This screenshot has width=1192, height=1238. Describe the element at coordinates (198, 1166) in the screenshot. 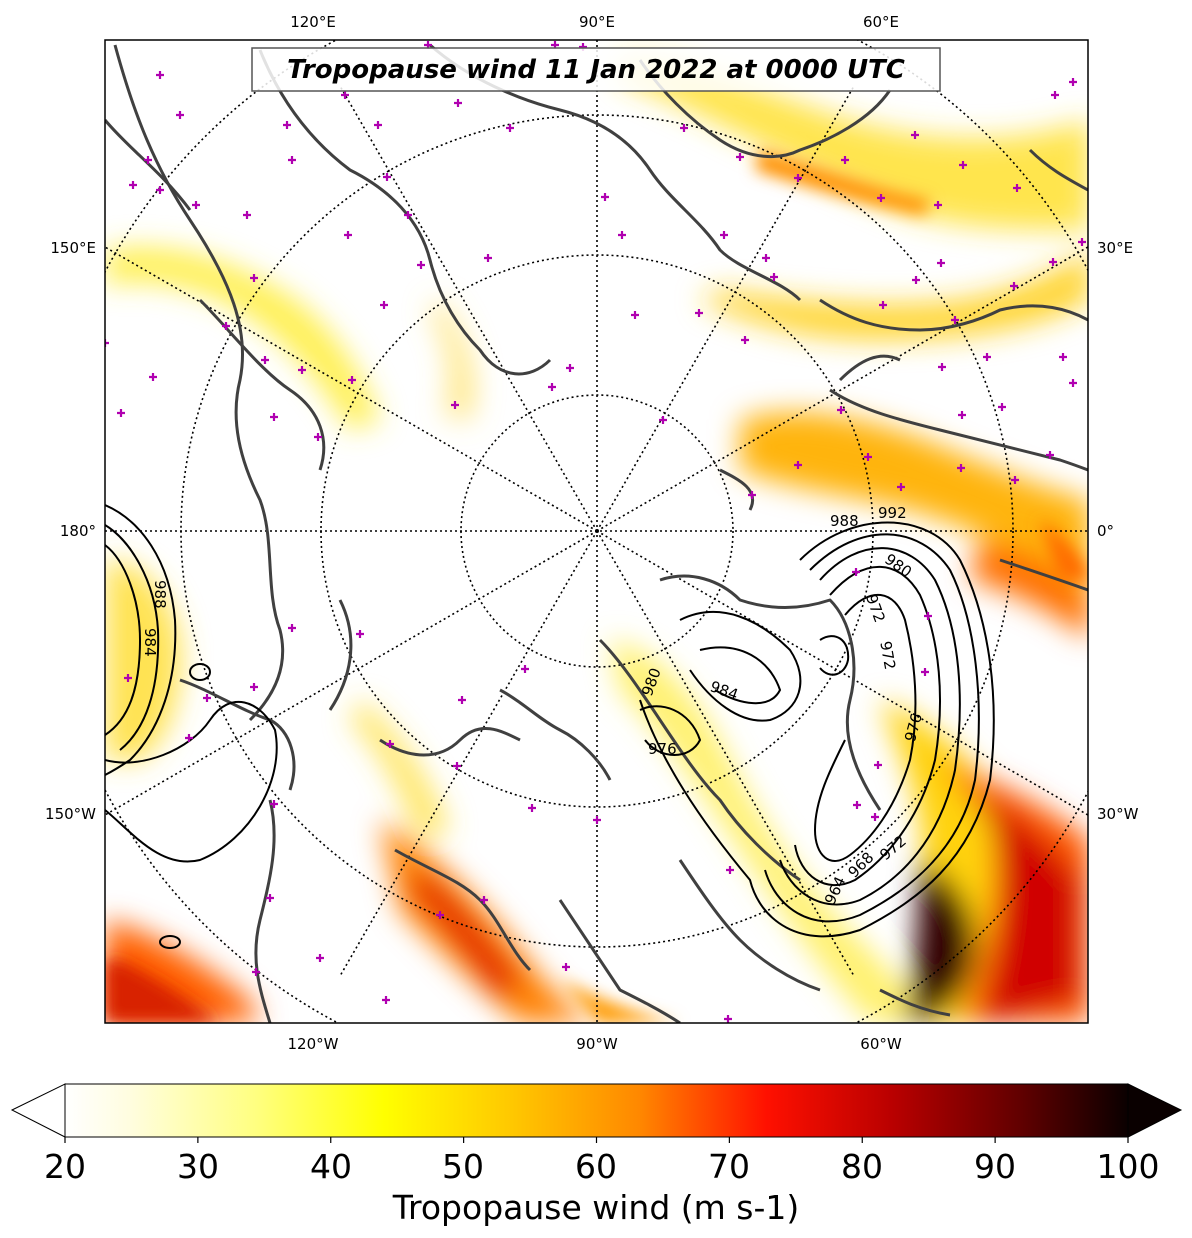

I see `colorbar-tick-label: 30` at that location.